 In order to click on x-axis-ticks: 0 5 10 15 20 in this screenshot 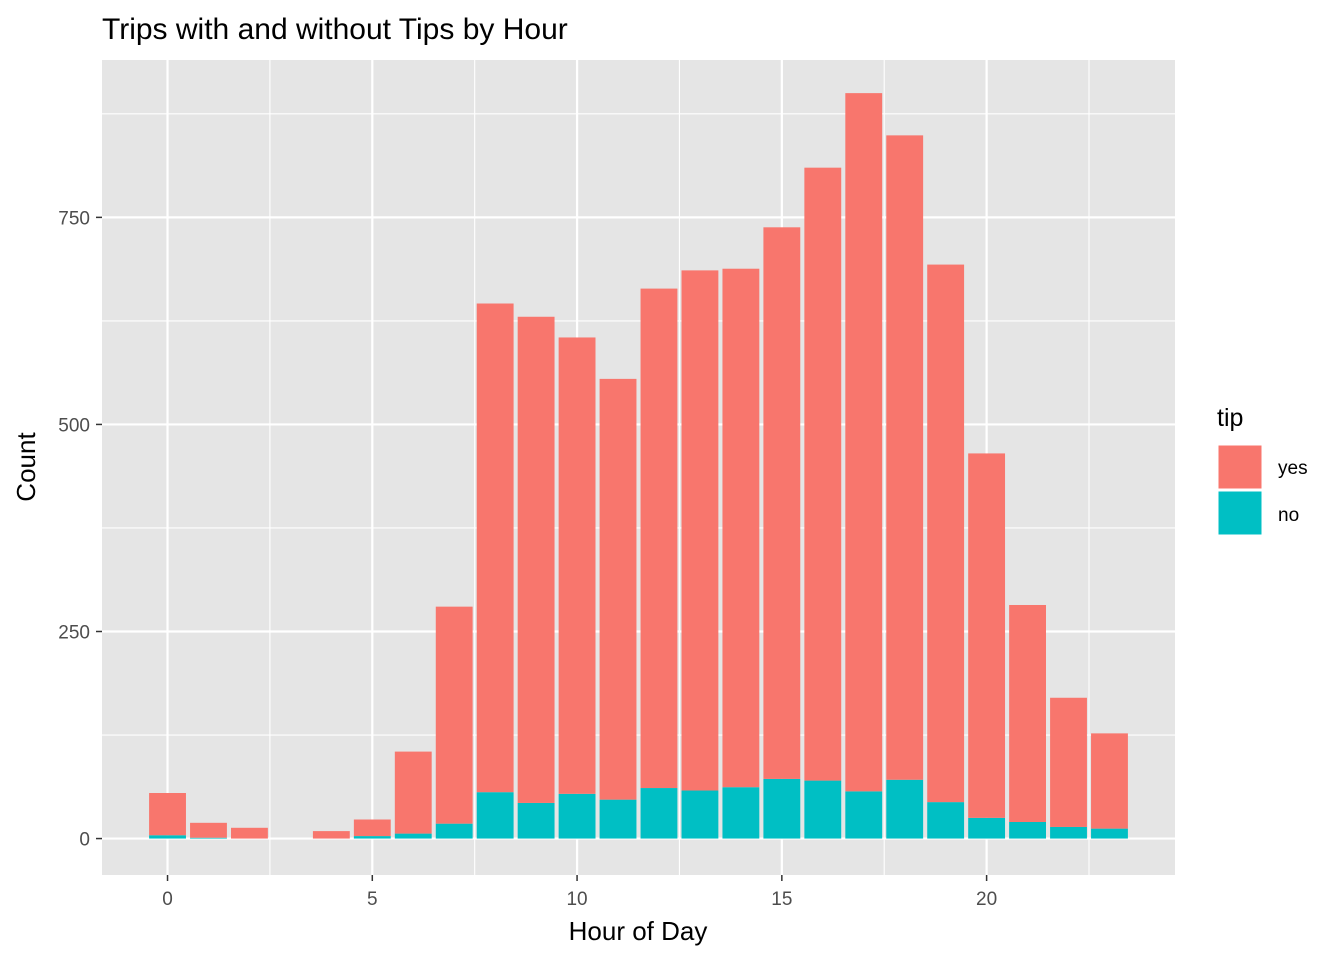, I will do `click(579, 892)`.